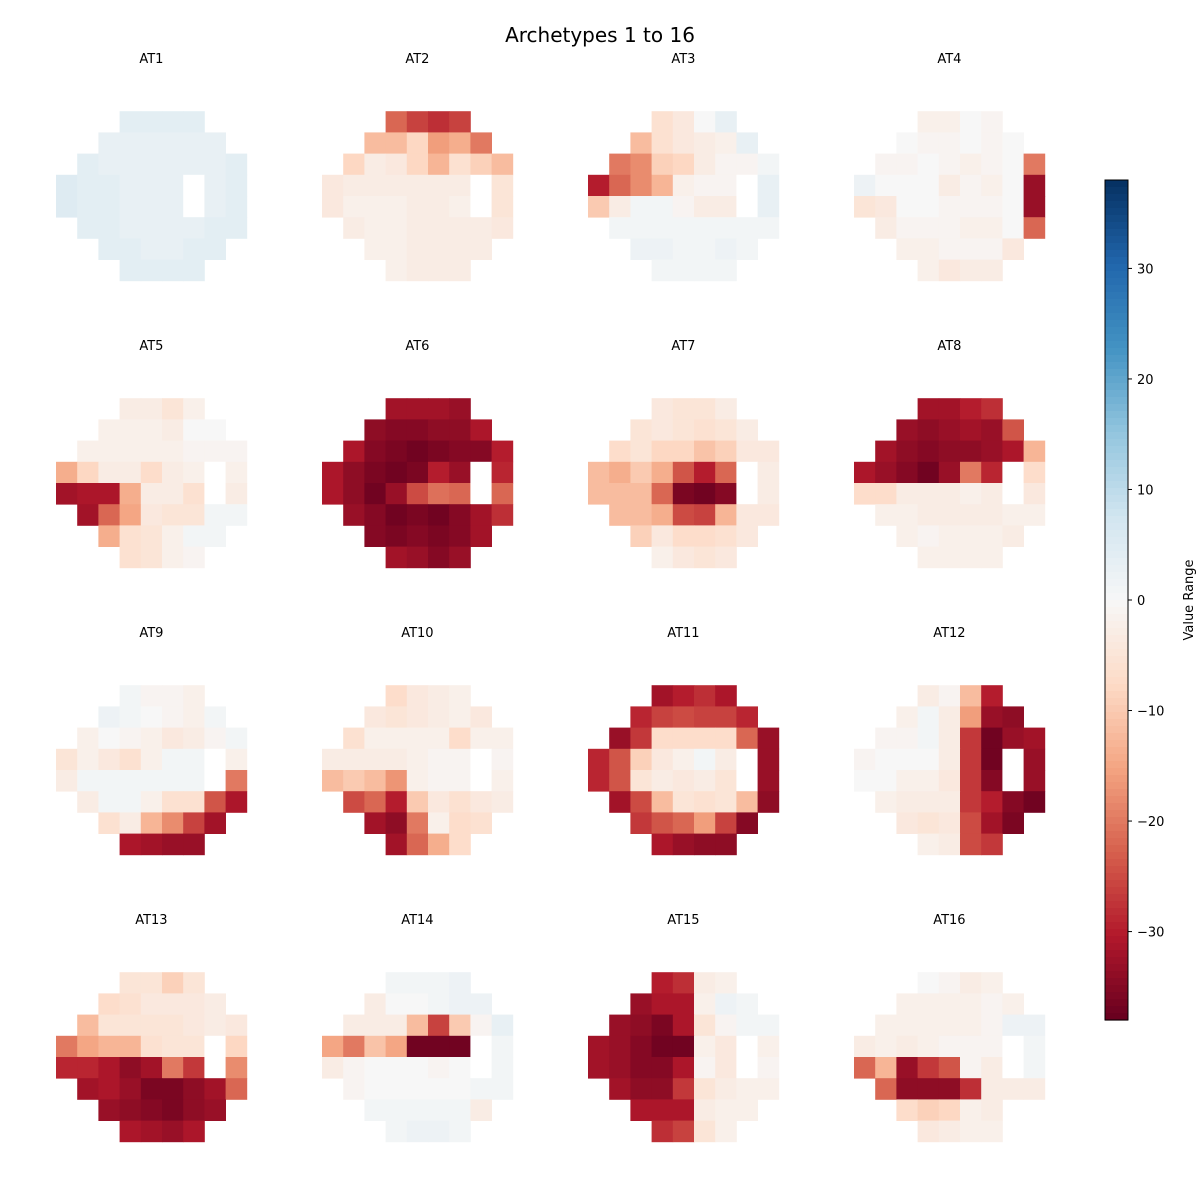 This screenshot has height=1200, width=1200. Describe the element at coordinates (418, 454) in the screenshot. I see `heatmap-panel-at6: AT6` at that location.